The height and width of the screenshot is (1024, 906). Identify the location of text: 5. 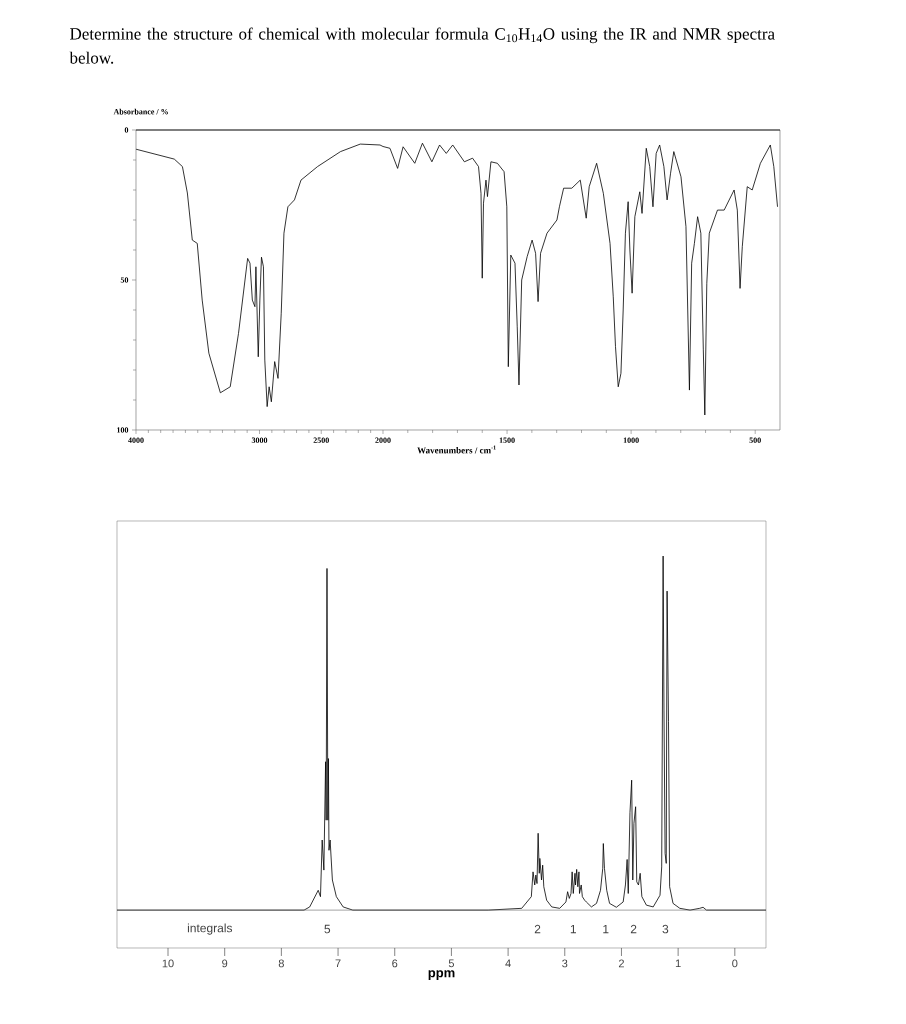
(327, 929).